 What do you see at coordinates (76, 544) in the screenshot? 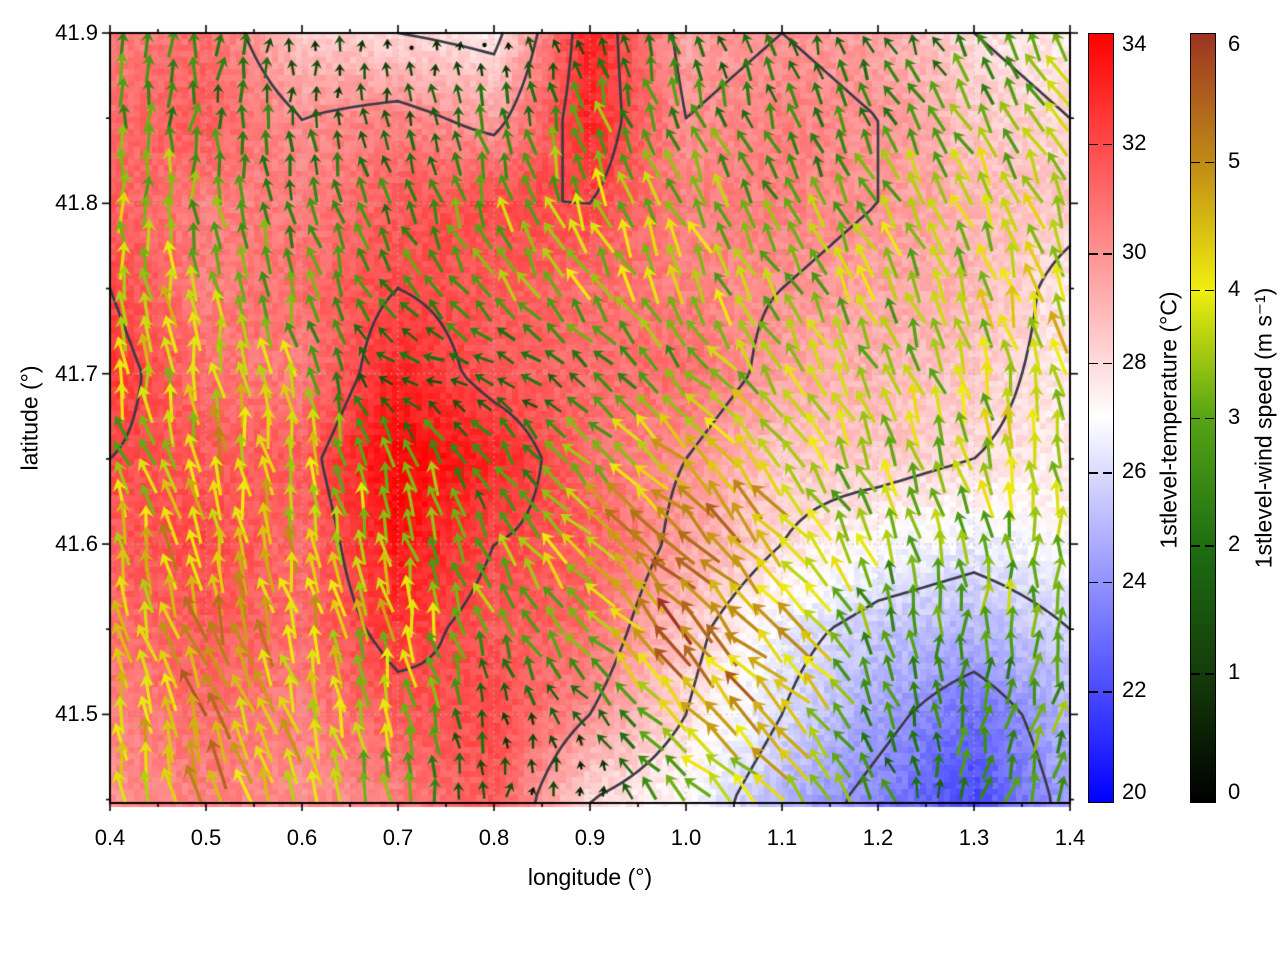
I see `y-tick-label: 41.6` at bounding box center [76, 544].